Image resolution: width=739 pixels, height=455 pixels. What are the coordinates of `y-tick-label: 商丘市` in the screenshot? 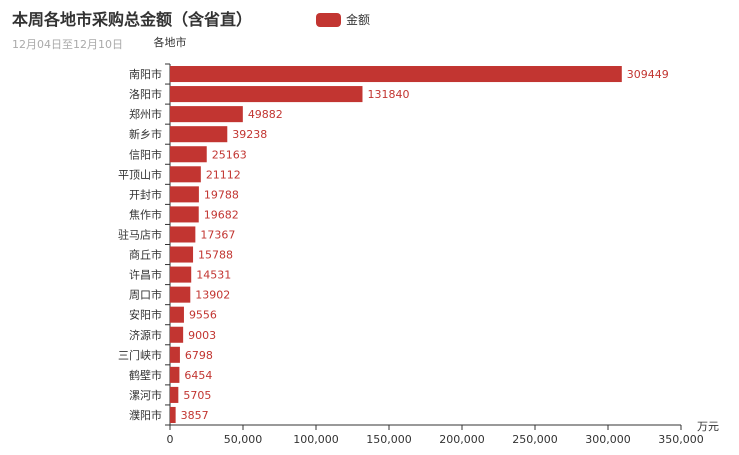 It's located at (145, 255).